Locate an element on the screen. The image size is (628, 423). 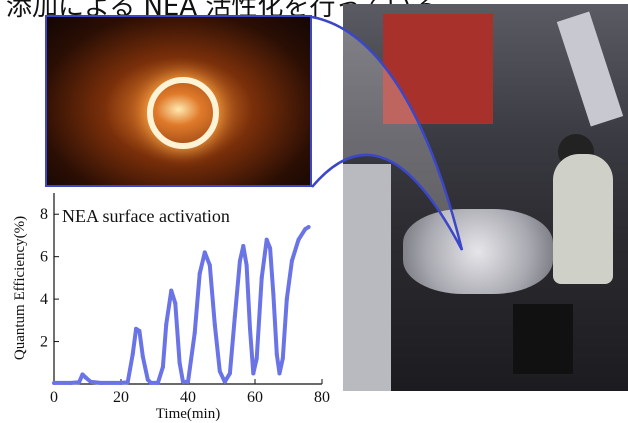
x-tick-label: 80 is located at coordinates (322, 397).